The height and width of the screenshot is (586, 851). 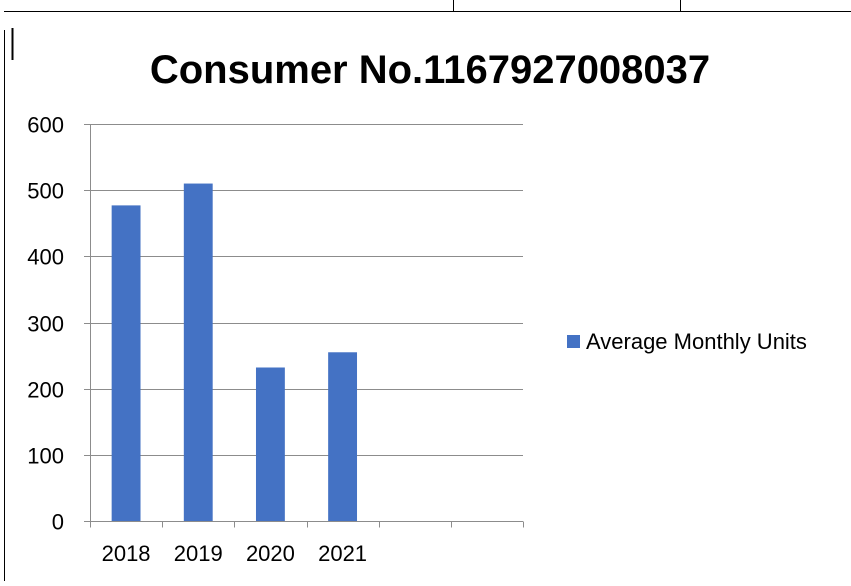 I want to click on bar-2020, so click(x=270, y=444).